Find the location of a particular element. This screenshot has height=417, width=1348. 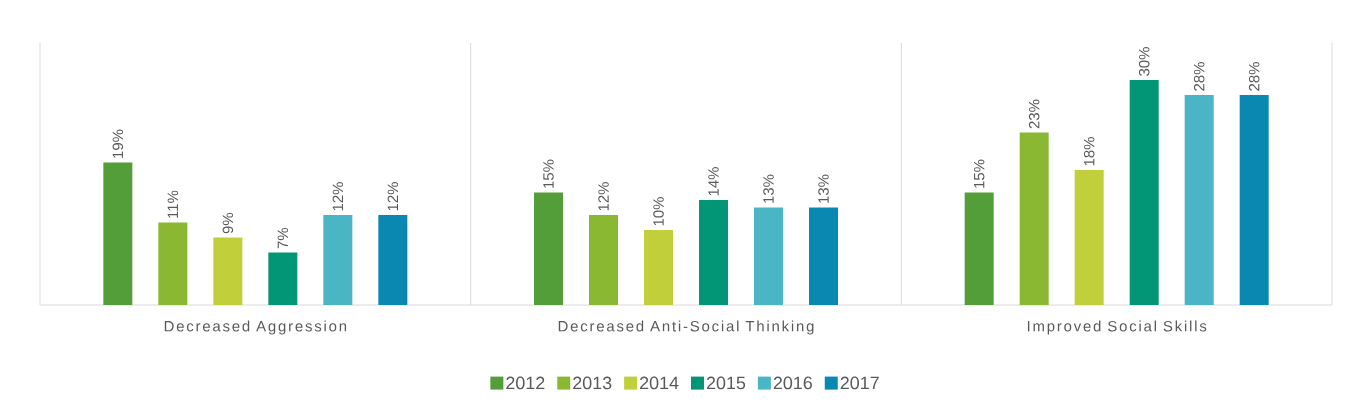

data-label: 18% is located at coordinates (1089, 151).